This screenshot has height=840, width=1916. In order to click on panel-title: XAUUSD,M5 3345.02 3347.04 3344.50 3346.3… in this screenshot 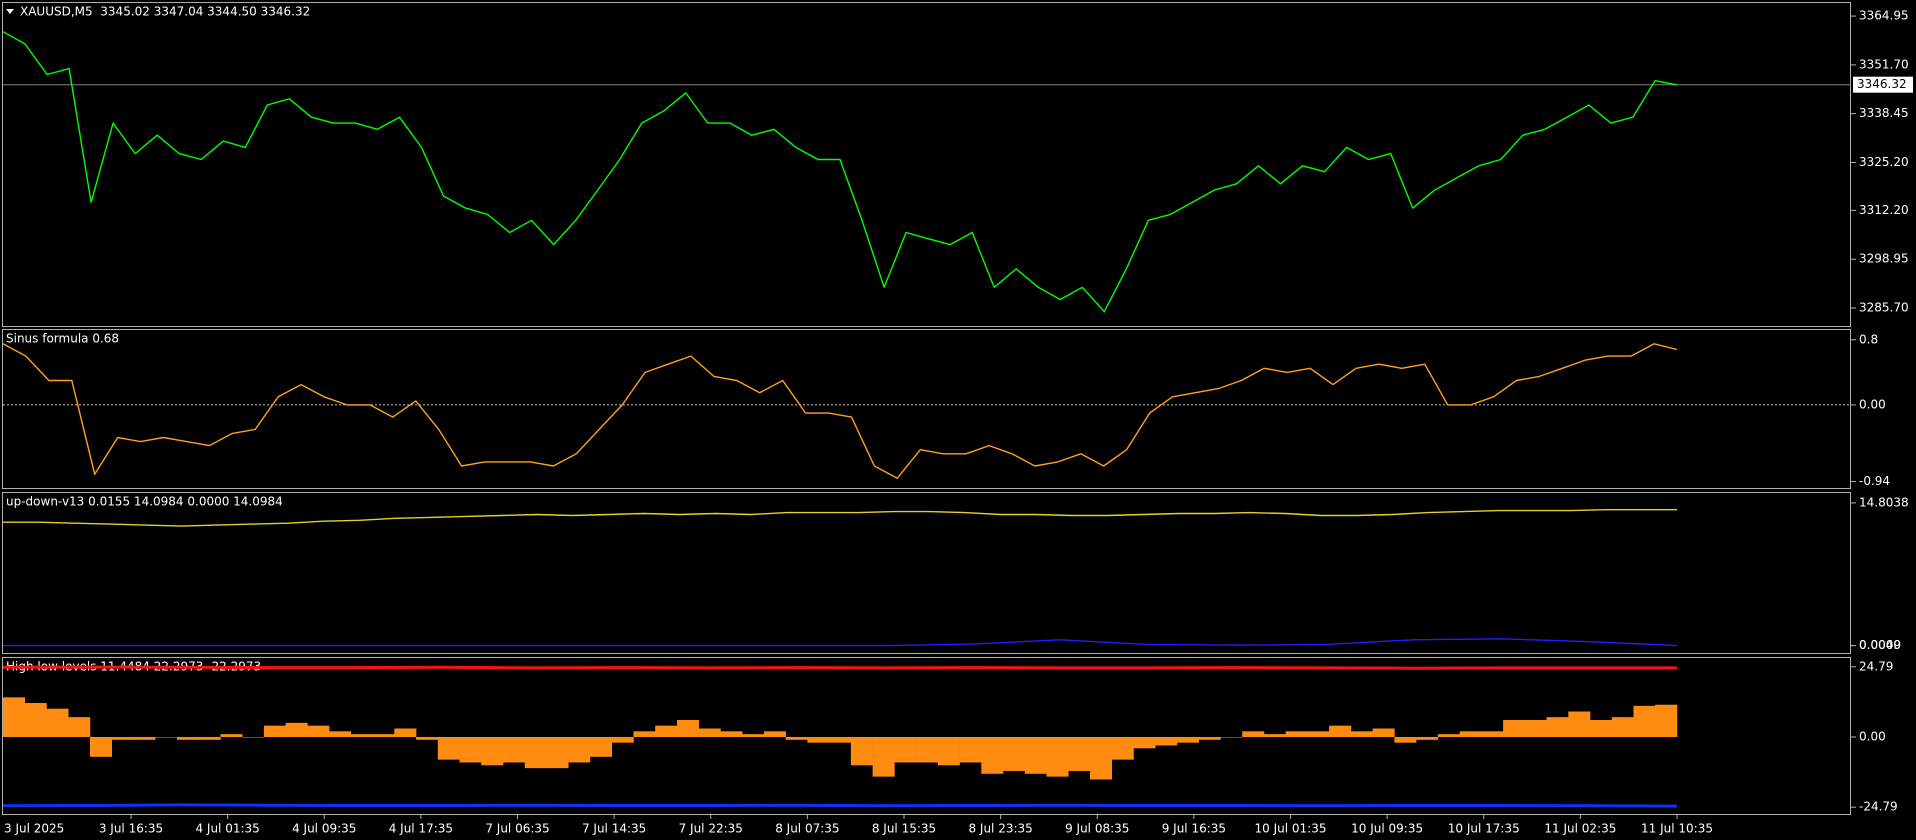, I will do `click(165, 12)`.